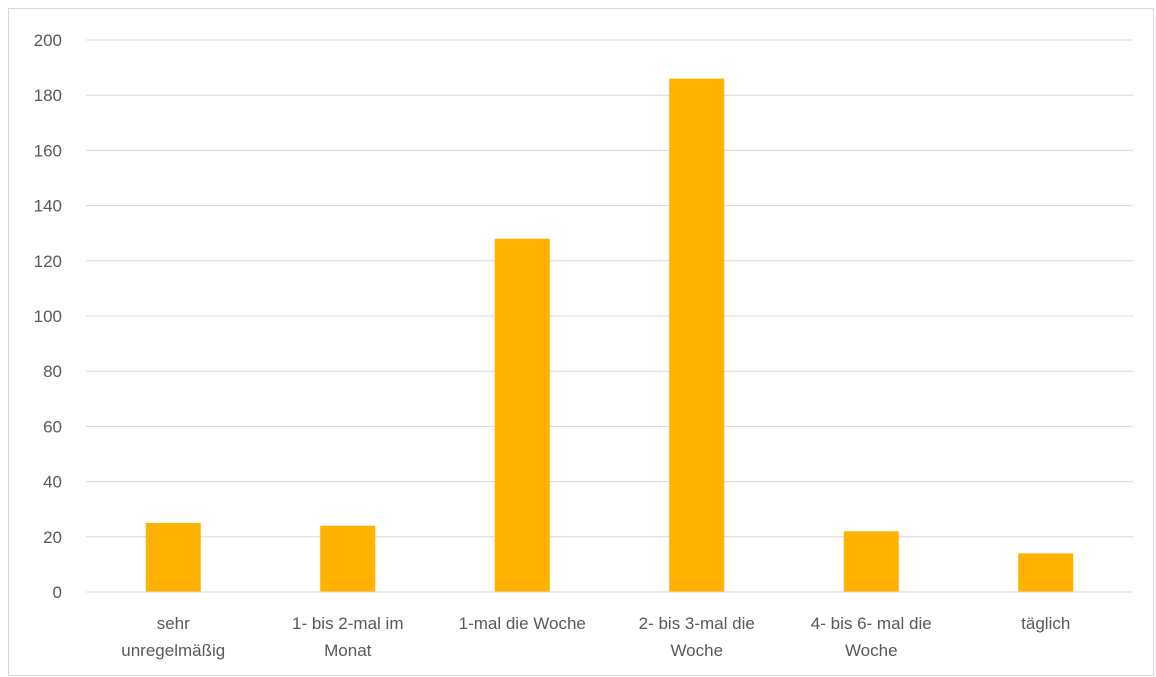 The width and height of the screenshot is (1156, 677). I want to click on x-category-label-line: 1-mal die Woche, so click(522, 623).